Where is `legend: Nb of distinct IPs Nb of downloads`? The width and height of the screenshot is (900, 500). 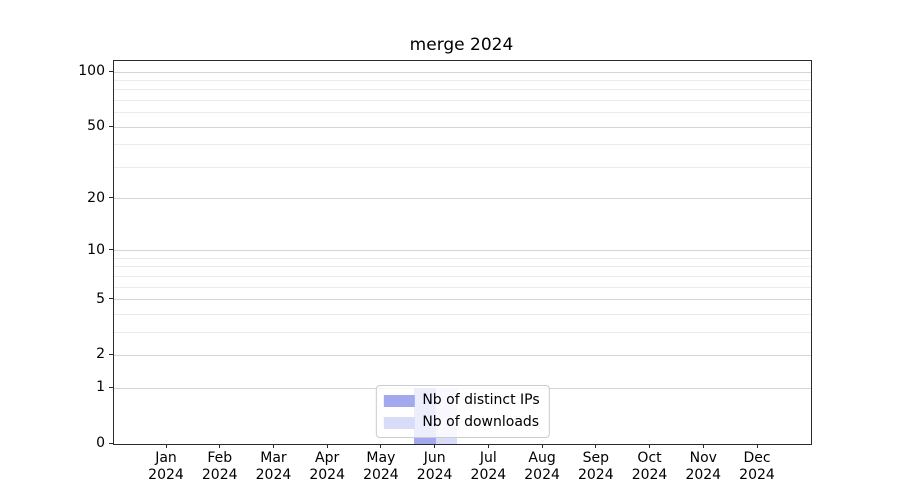 legend: Nb of distinct IPs Nb of downloads is located at coordinates (462, 411).